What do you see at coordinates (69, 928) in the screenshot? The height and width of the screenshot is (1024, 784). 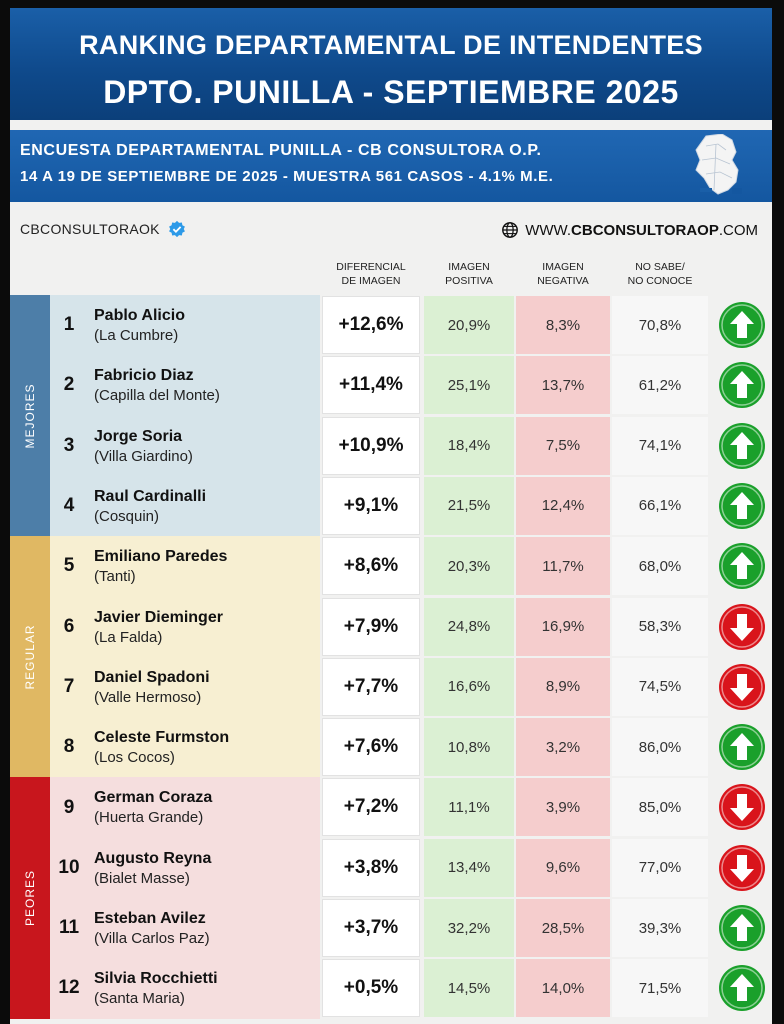 I see `rank-number: 11` at bounding box center [69, 928].